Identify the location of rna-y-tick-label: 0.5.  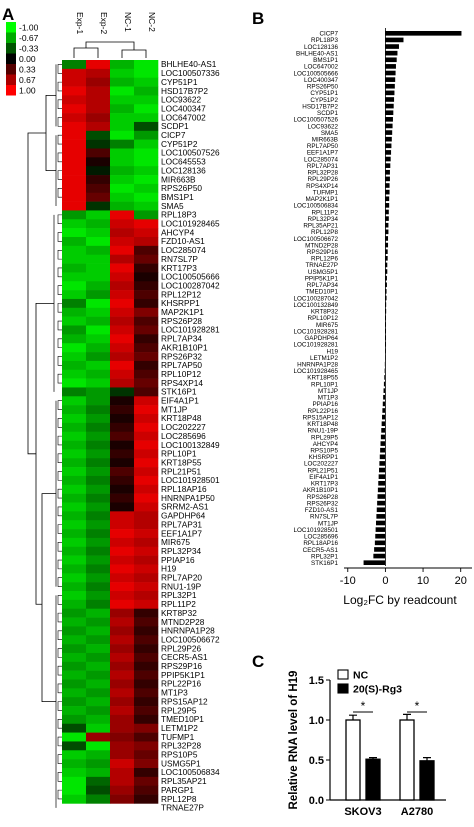
(316, 761).